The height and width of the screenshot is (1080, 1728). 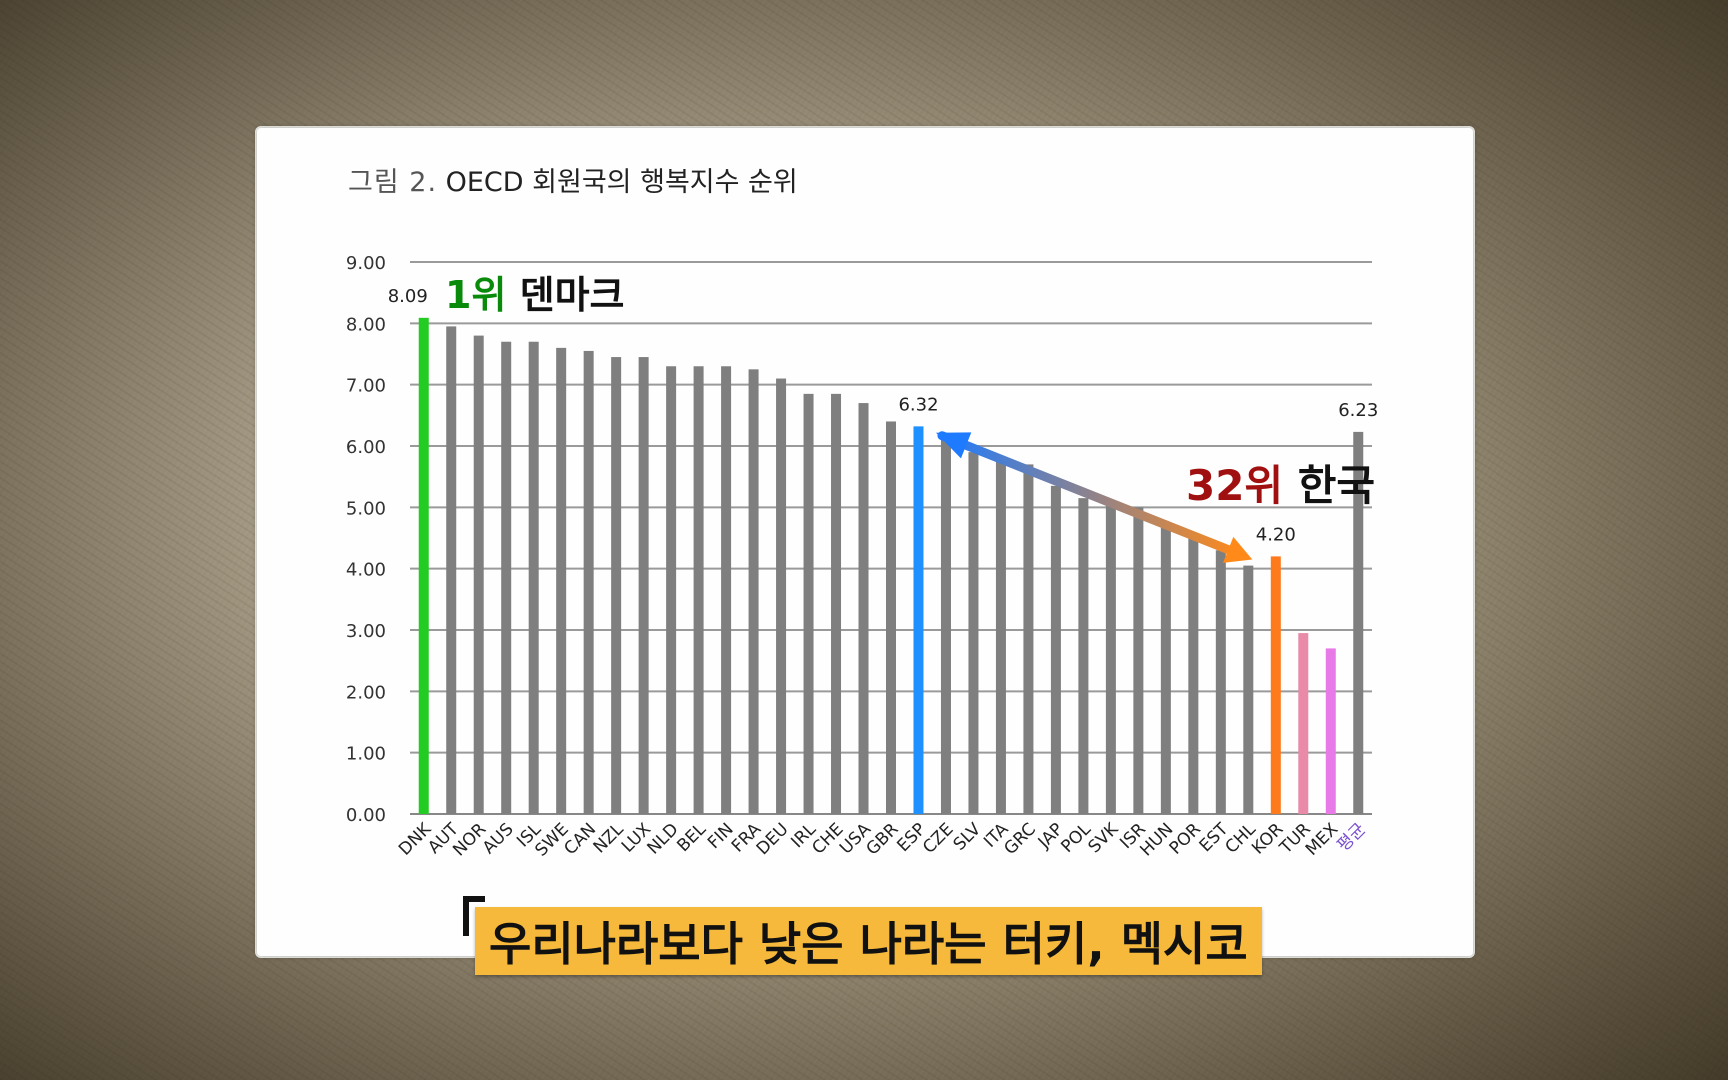 I want to click on bar-kor, so click(x=1275, y=685).